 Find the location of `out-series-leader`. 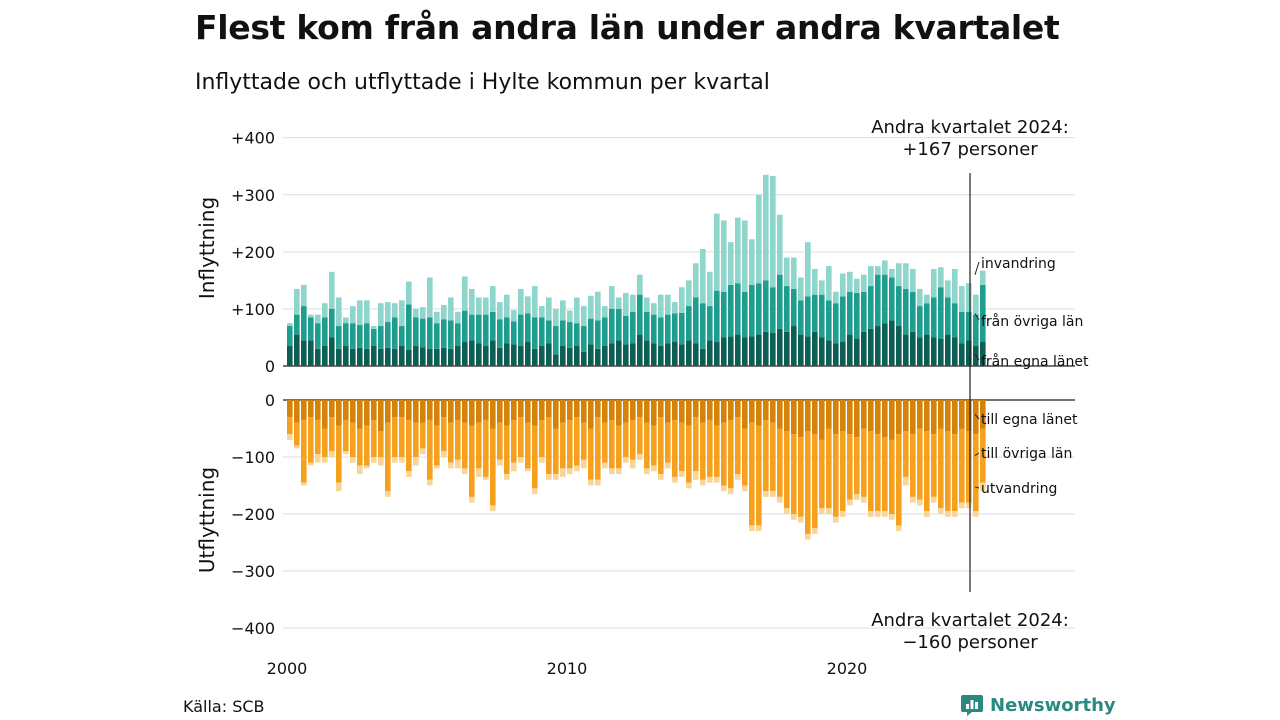

out-series-leader is located at coordinates (977, 416).